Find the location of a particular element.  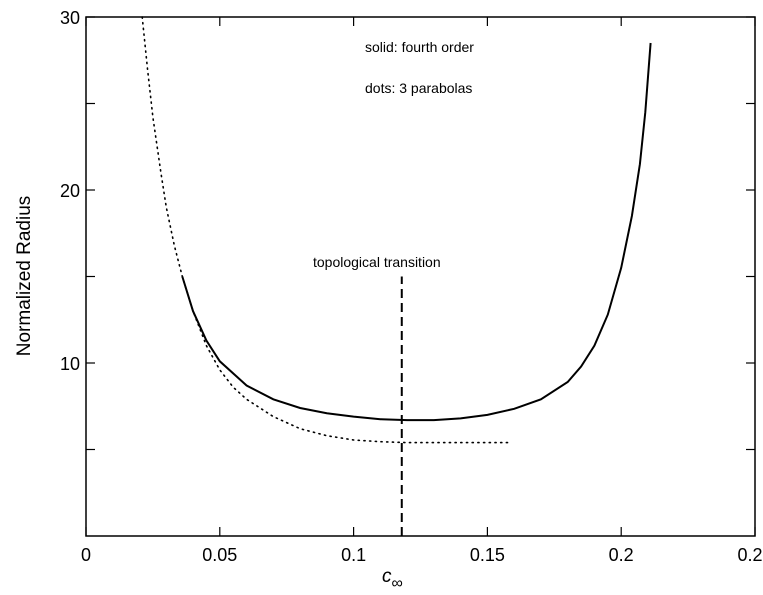

x-tick-label: 0 is located at coordinates (86, 555).